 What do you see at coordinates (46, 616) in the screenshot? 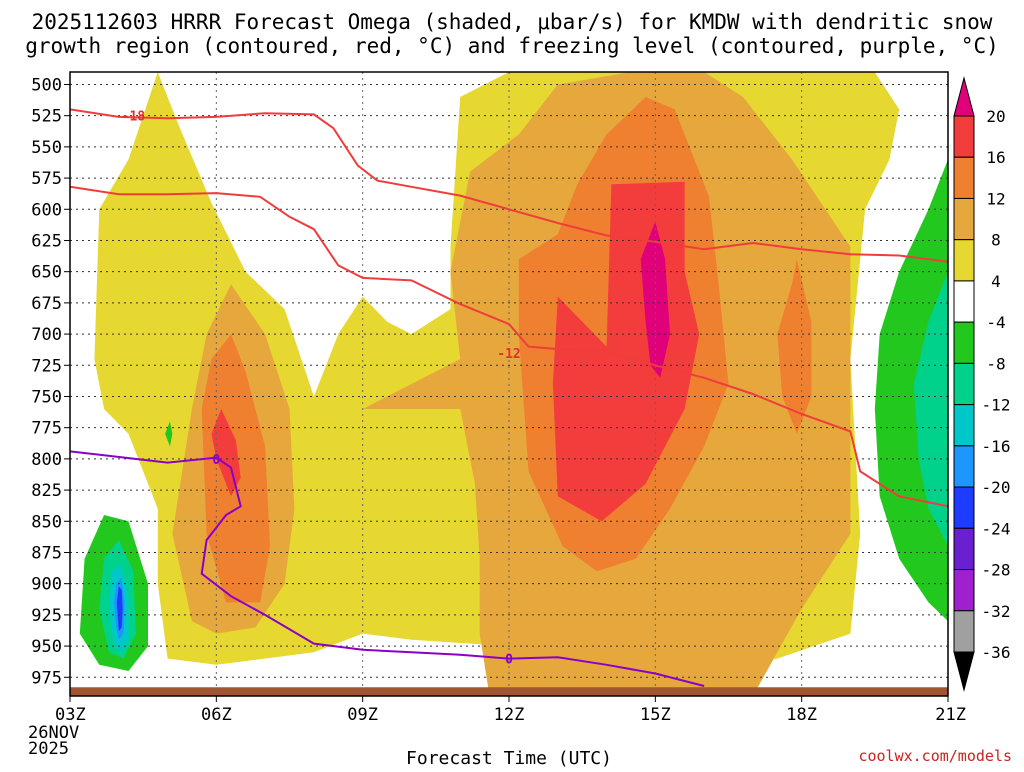
I see `y-tick-label: 925` at bounding box center [46, 616].